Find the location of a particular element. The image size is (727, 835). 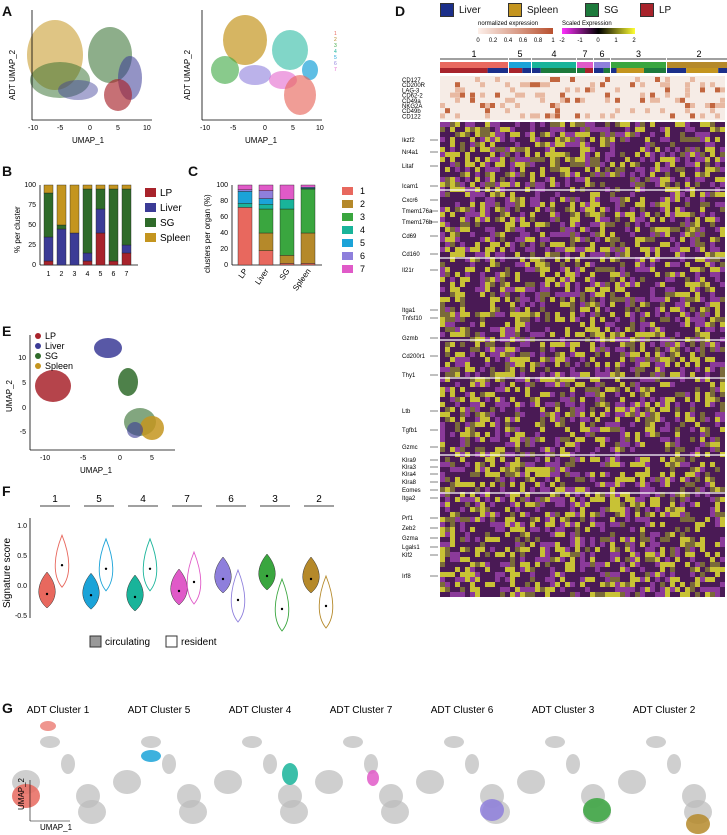

c-ytick-5: 100 is located at coordinates (222, 185).